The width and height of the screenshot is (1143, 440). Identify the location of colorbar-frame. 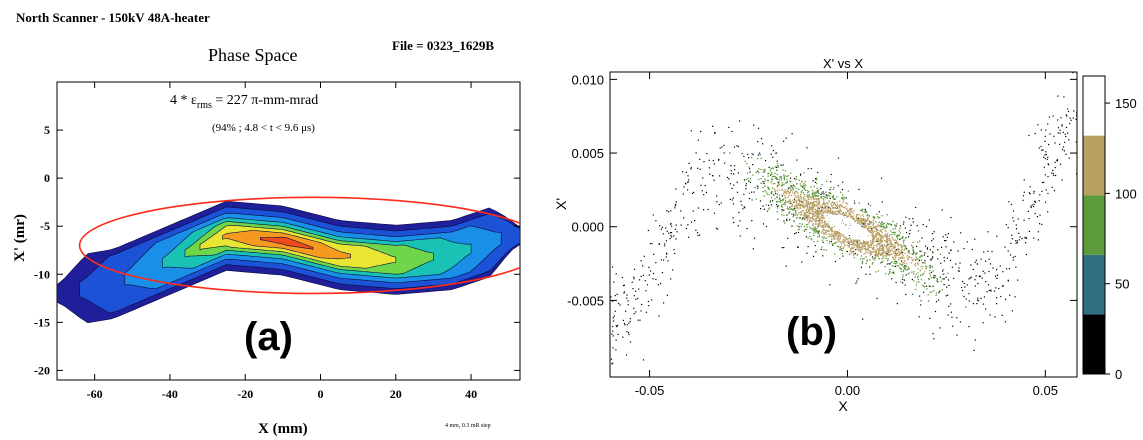
(1094, 225).